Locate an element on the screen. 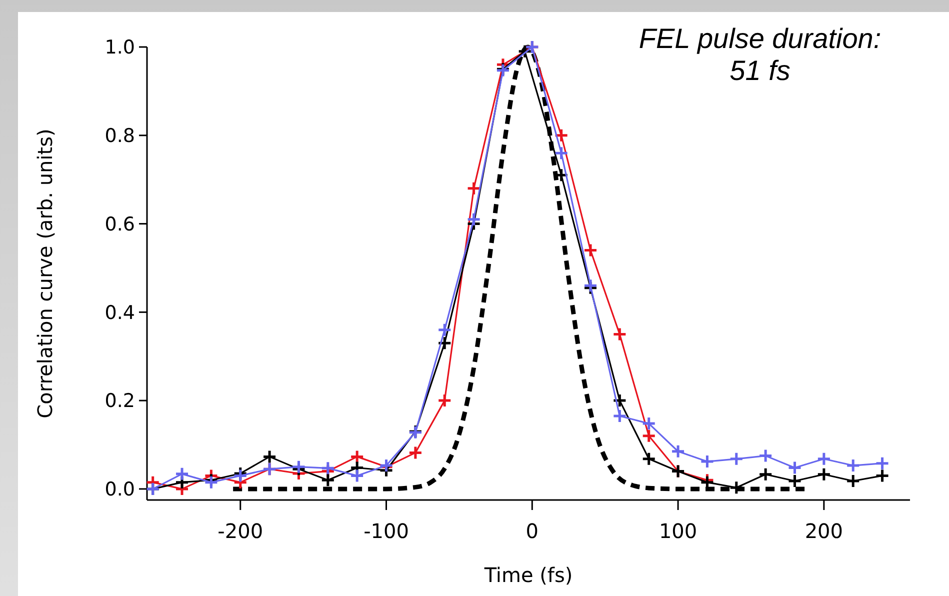  y-tick-label: 0.2 is located at coordinates (119, 401).